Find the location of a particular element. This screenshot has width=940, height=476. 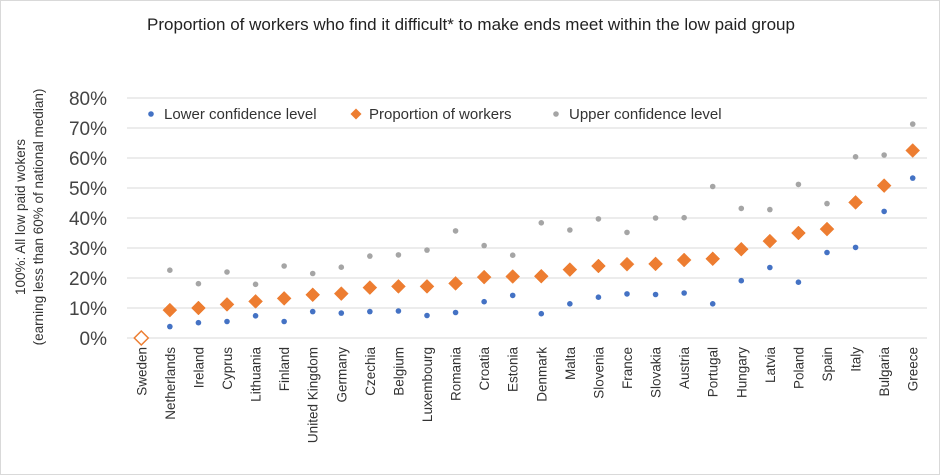

x-tick-label: Netherlands is located at coordinates (170, 383).